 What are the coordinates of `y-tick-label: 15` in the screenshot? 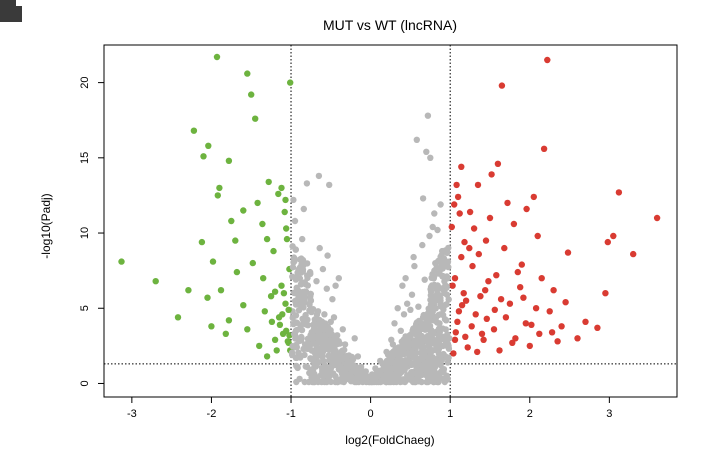 It's located at (85, 158).